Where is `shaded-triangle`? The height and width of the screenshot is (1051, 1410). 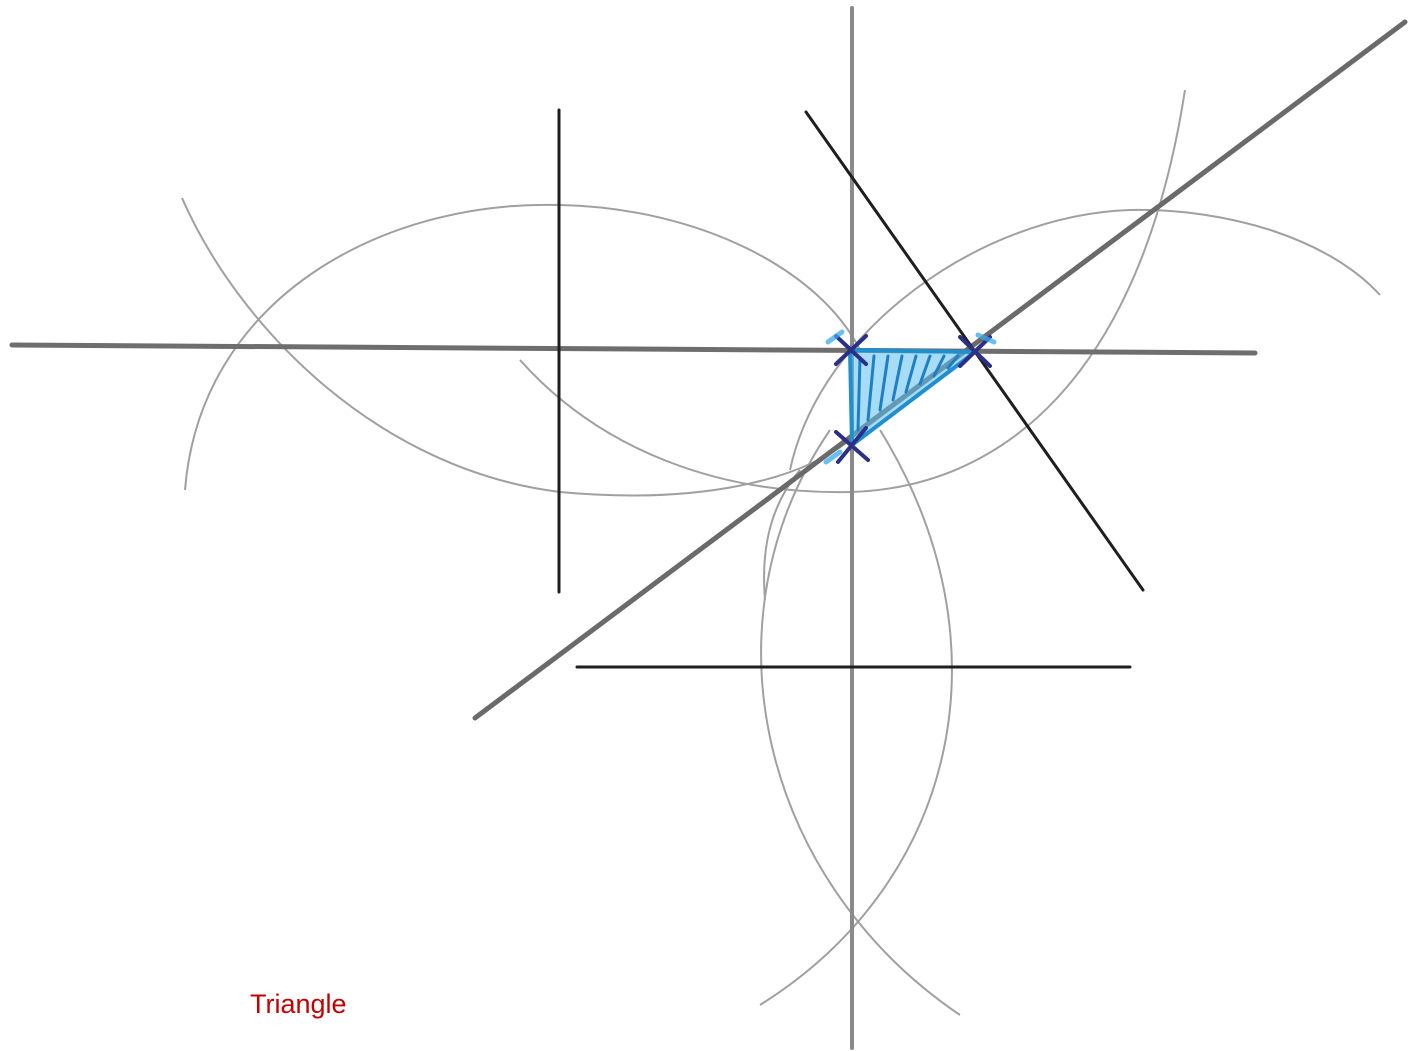
shaded-triangle is located at coordinates (912, 397).